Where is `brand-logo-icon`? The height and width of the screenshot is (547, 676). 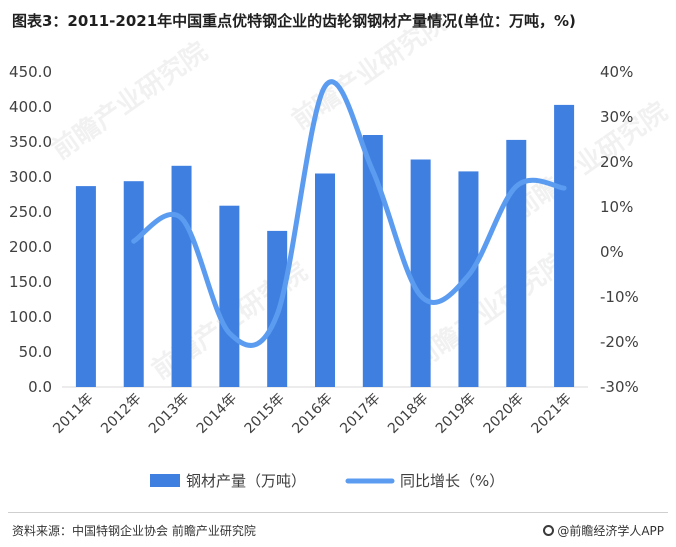 brand-logo-icon is located at coordinates (549, 530).